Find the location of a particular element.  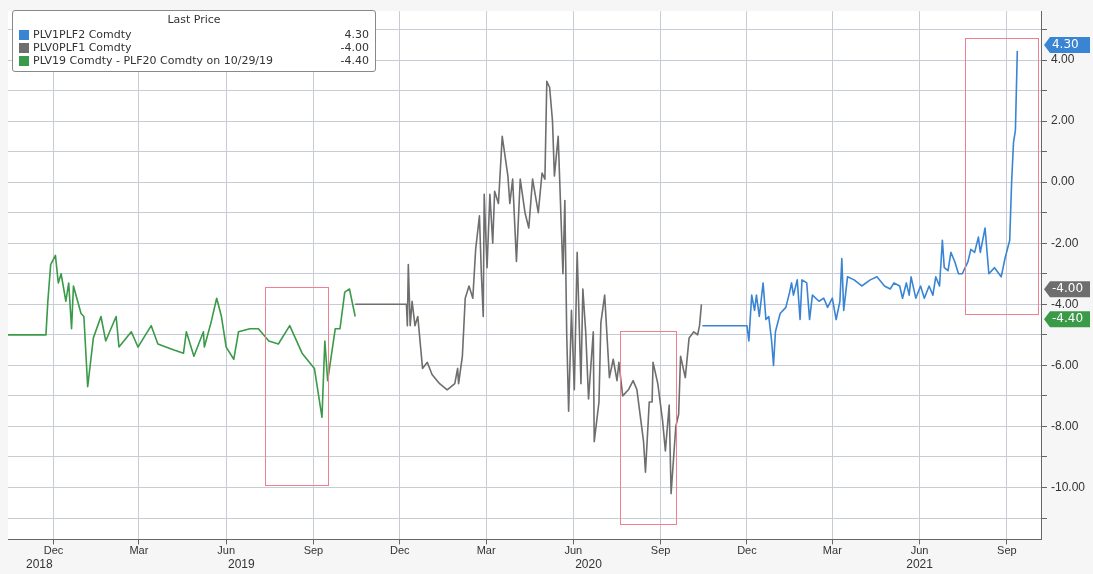

y-tick-label: 2.00 is located at coordinates (1062, 120).